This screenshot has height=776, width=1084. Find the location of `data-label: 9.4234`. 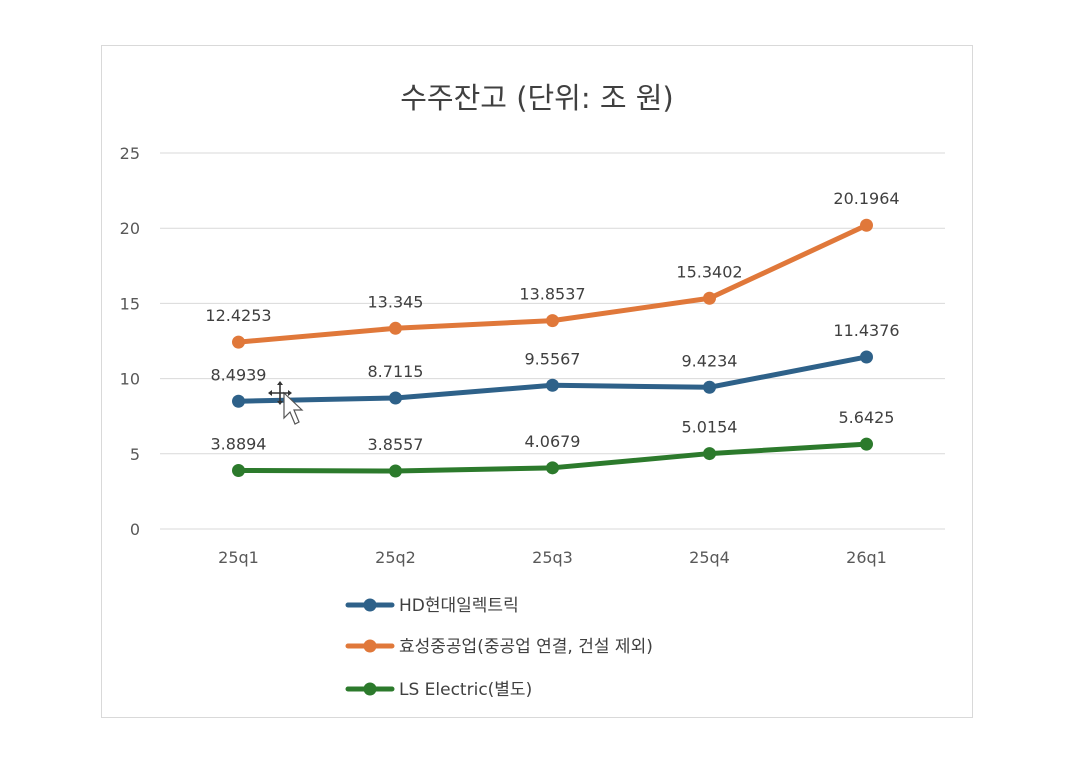

data-label: 9.4234 is located at coordinates (710, 360).